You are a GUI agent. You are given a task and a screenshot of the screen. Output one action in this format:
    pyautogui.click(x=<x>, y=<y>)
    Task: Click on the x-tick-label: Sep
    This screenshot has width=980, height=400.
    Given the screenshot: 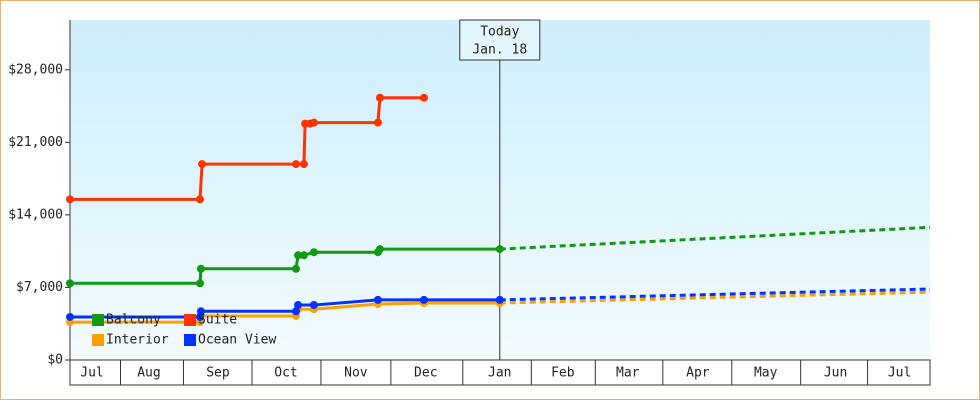 What is the action you would take?
    pyautogui.click(x=218, y=373)
    